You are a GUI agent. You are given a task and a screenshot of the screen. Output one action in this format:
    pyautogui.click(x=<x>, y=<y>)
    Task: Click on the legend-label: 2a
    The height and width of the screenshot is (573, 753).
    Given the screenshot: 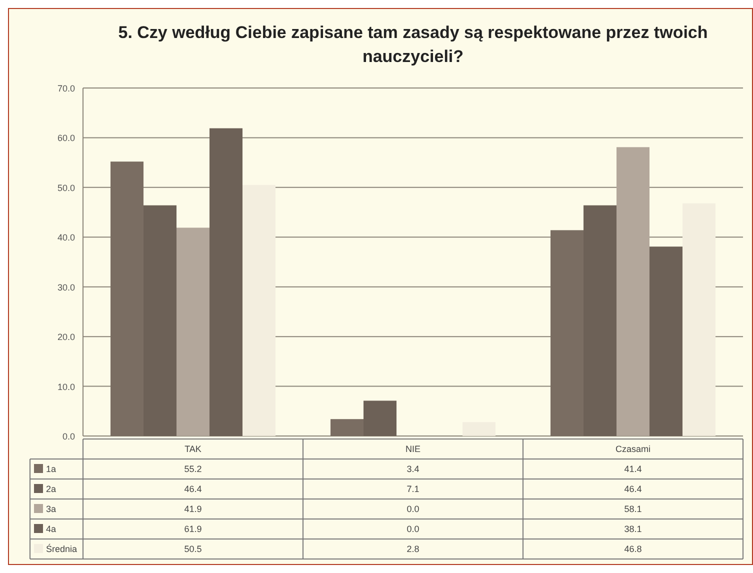 What is the action you would take?
    pyautogui.click(x=51, y=489)
    